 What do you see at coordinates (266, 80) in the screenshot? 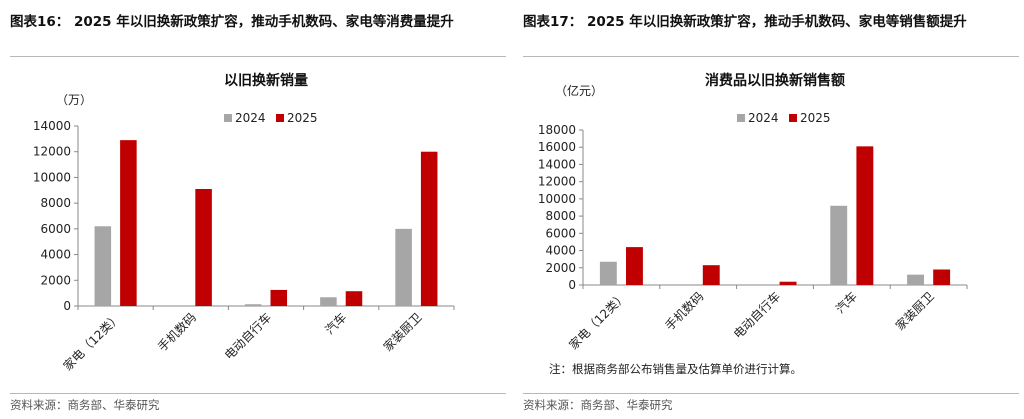
I see `chart-title: 以旧换新销量` at bounding box center [266, 80].